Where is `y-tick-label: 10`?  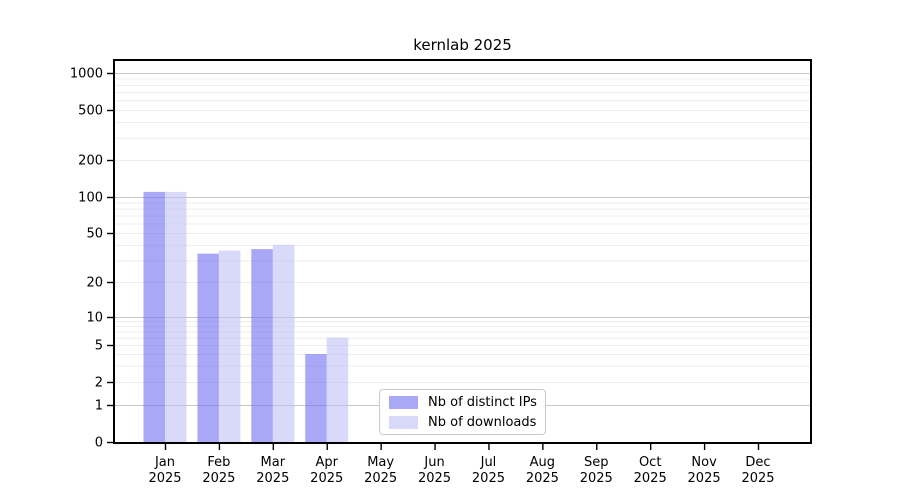 y-tick-label: 10 is located at coordinates (94, 318).